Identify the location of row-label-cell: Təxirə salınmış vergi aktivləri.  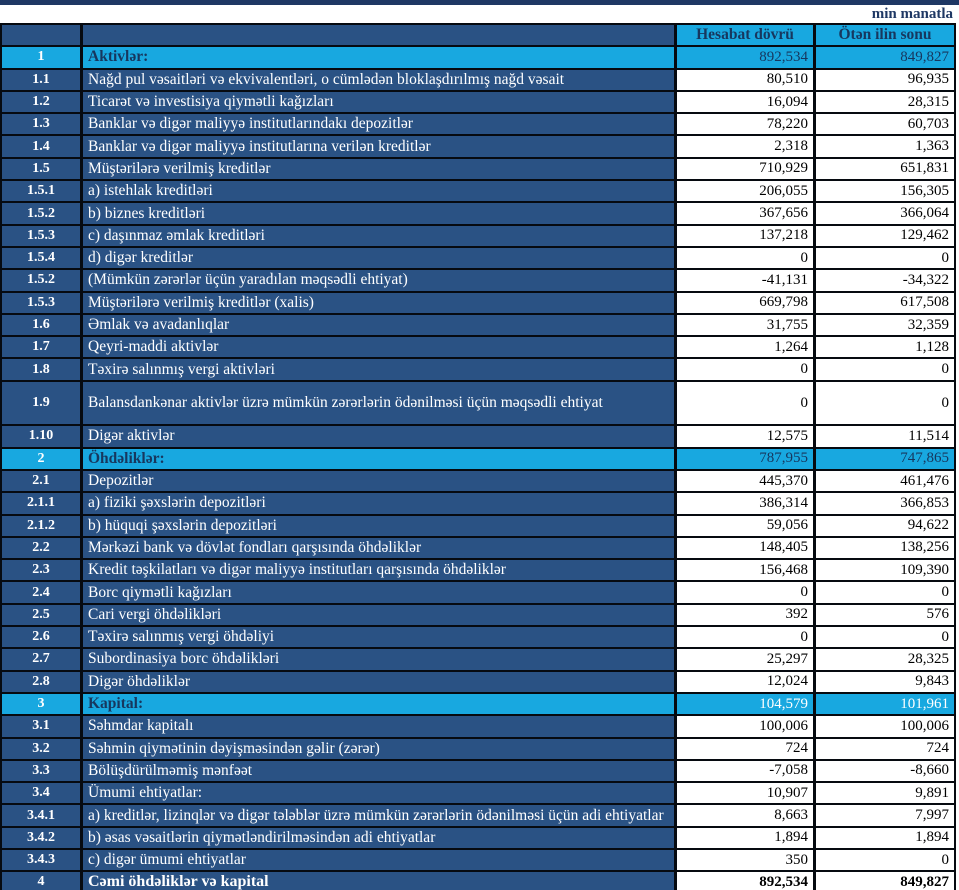
(378, 369).